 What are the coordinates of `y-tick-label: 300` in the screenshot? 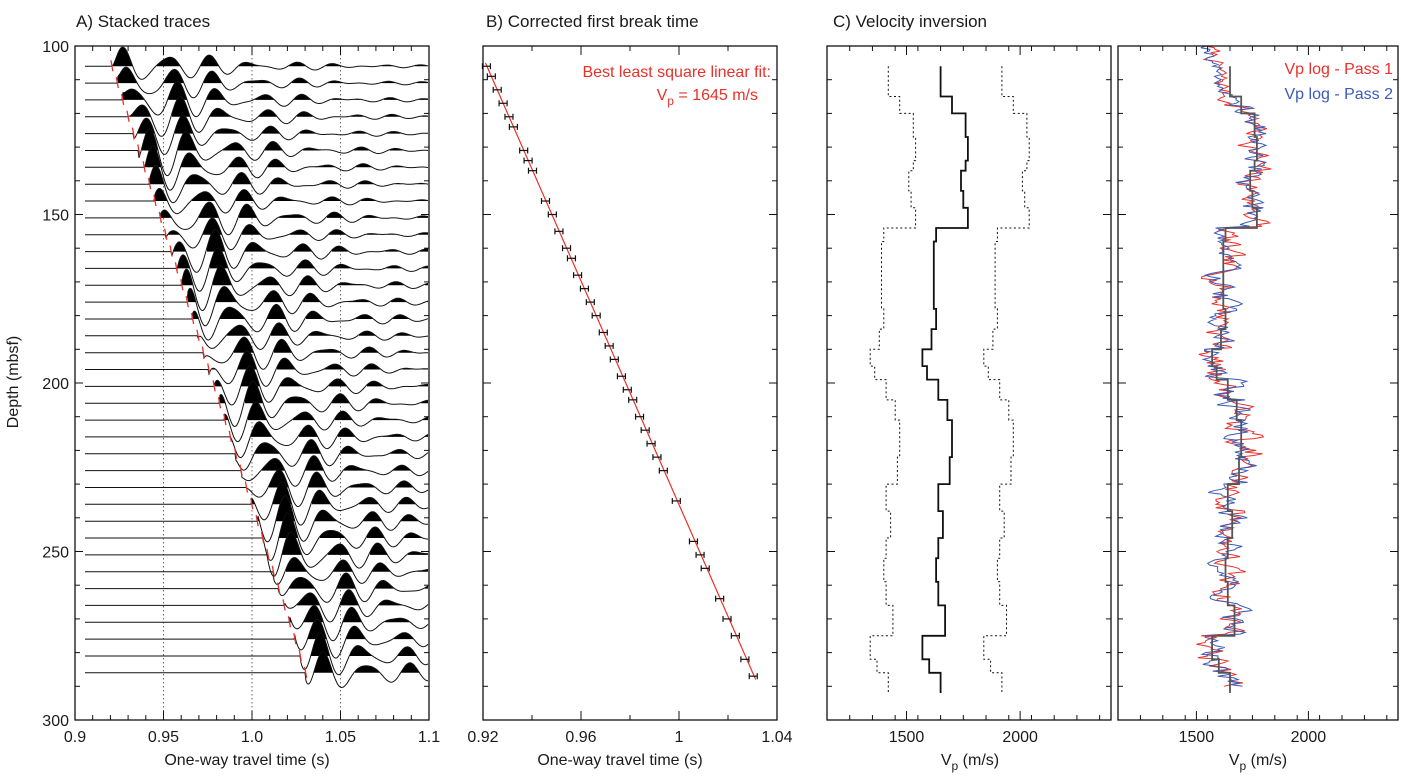 It's located at (55, 721).